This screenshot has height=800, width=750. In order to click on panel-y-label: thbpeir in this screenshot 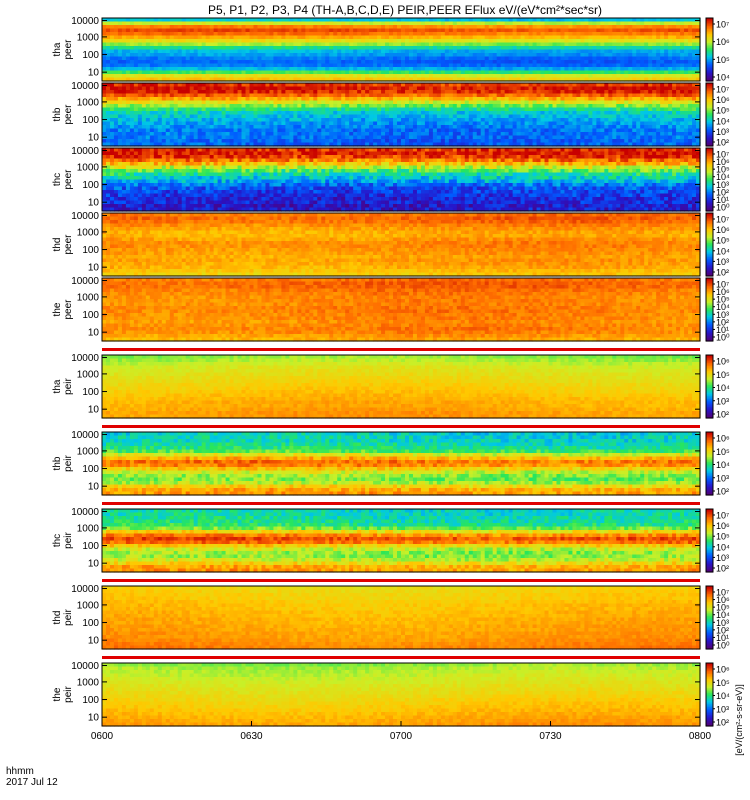, I will do `click(63, 462)`.